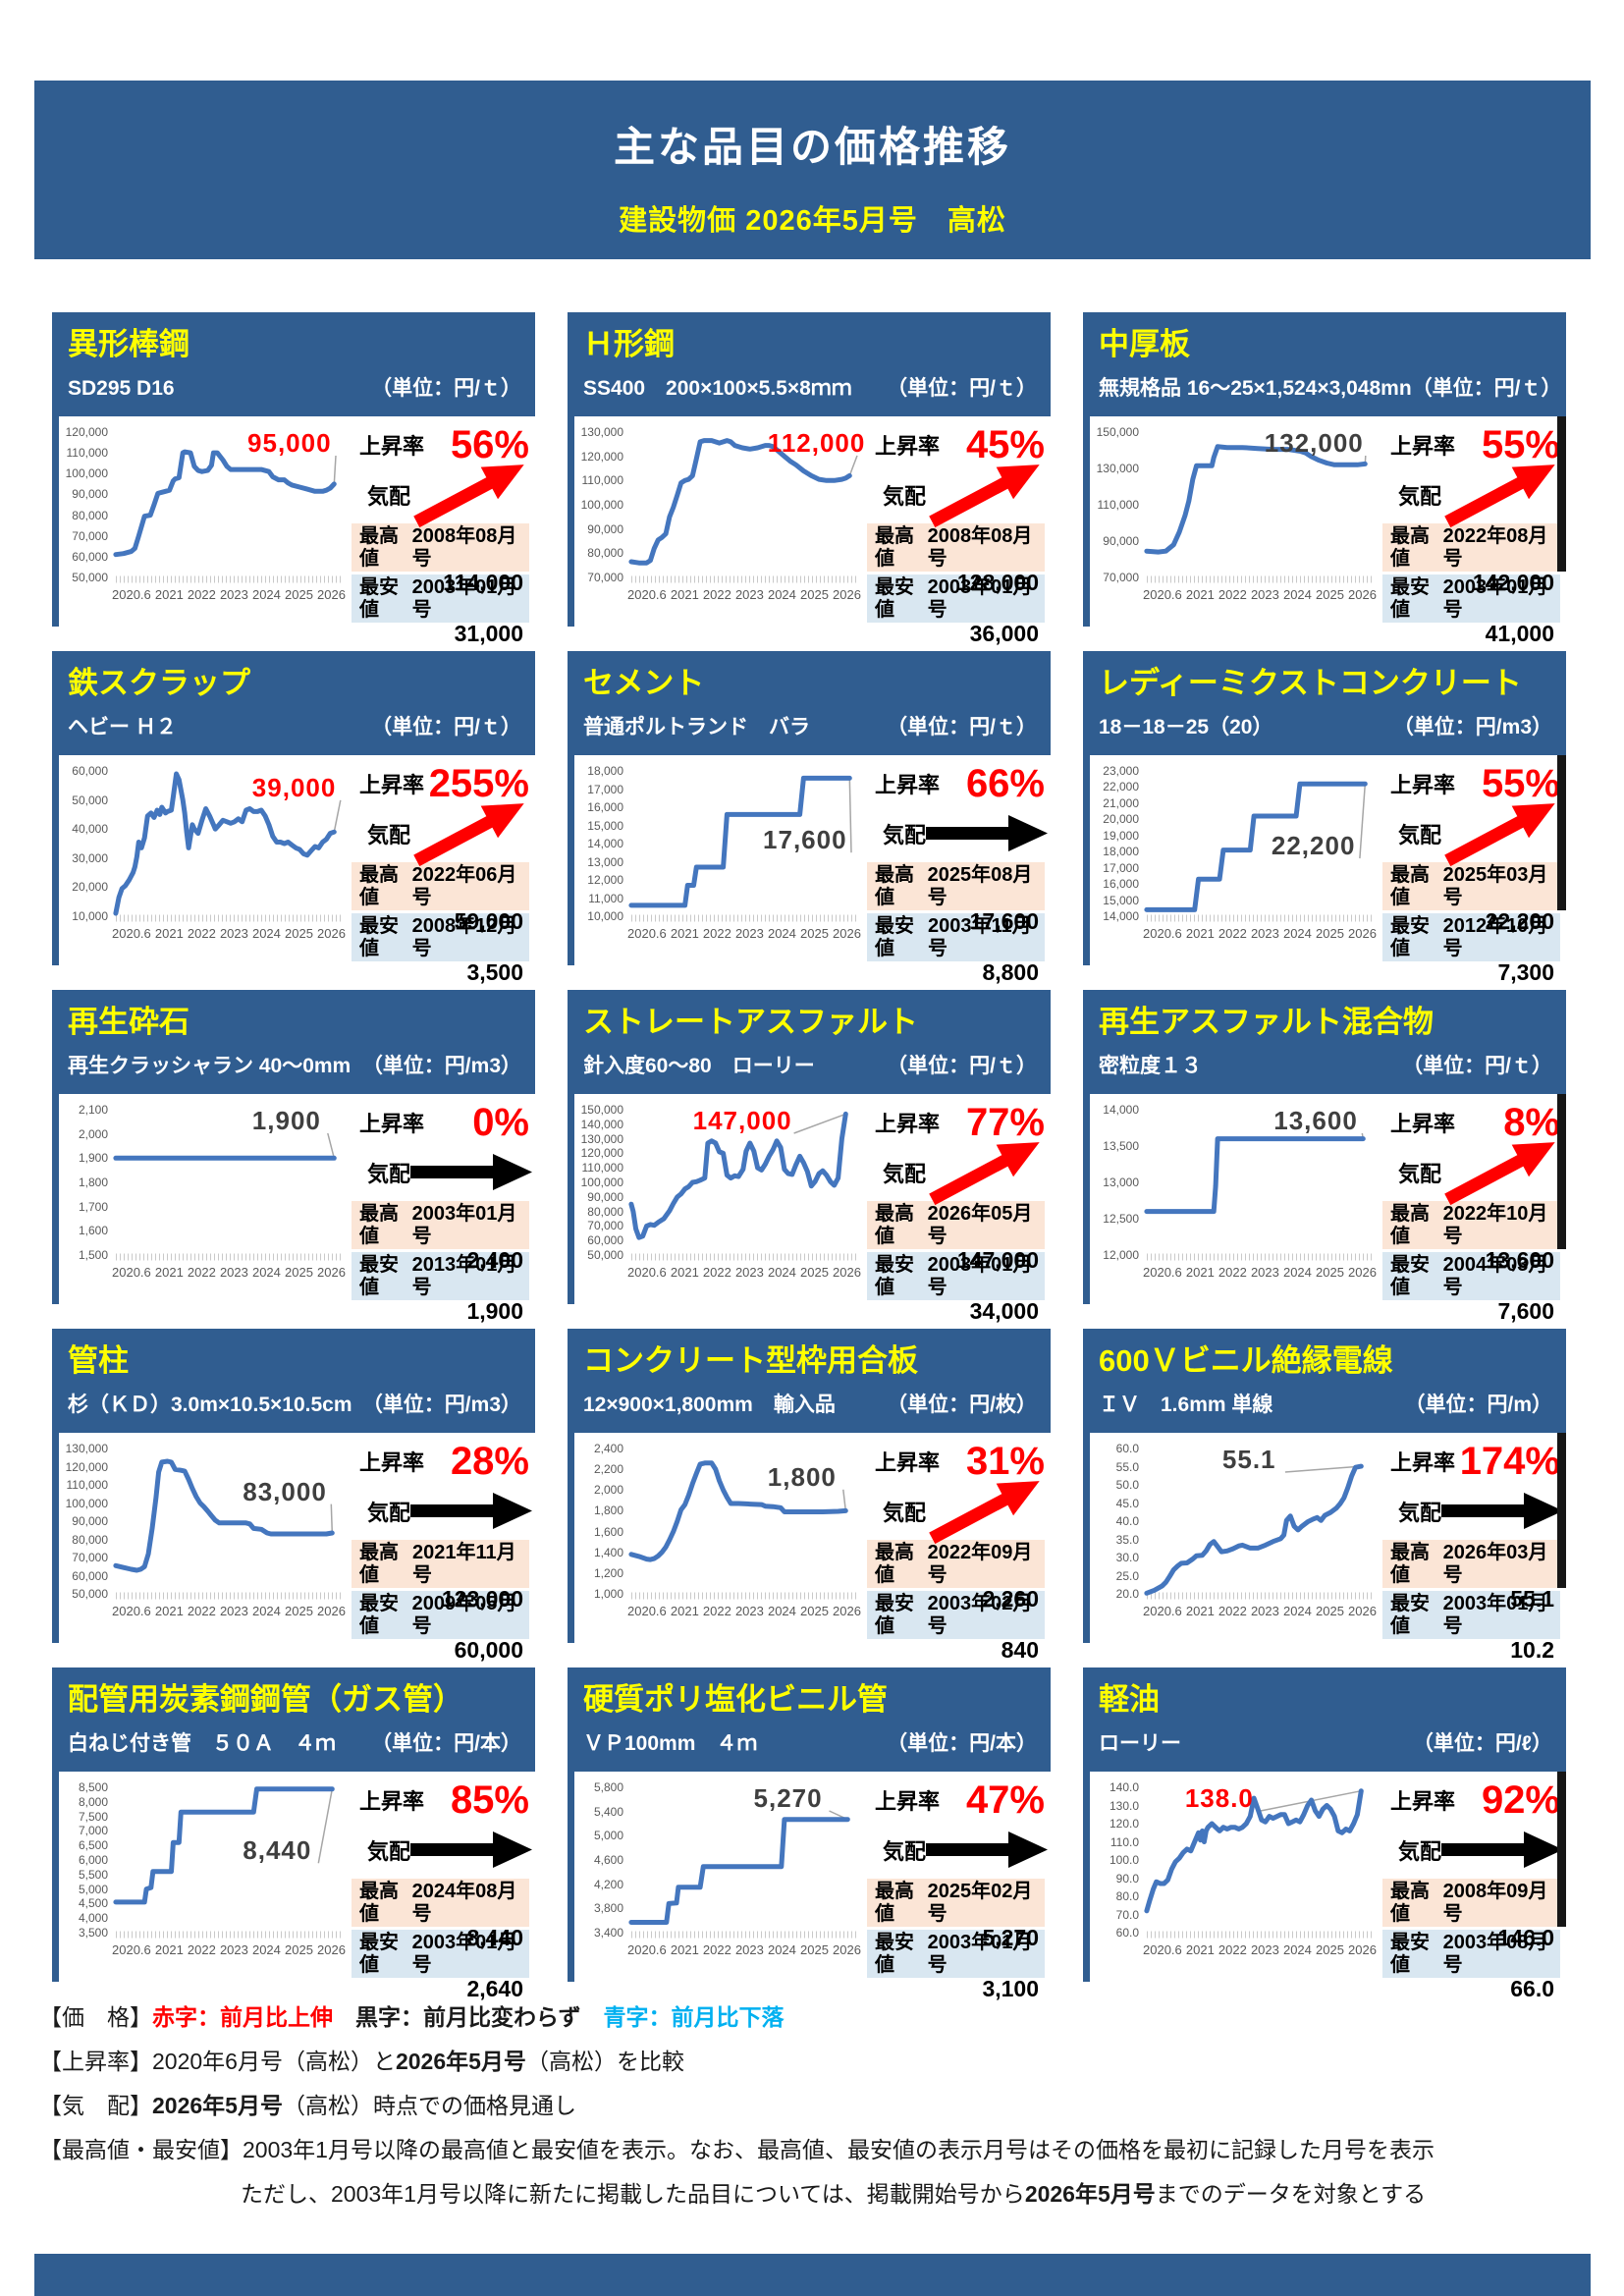  Describe the element at coordinates (1471, 1965) in the screenshot. I see `lowest-price-box: 最安値 2003年08月号 66.0` at that location.